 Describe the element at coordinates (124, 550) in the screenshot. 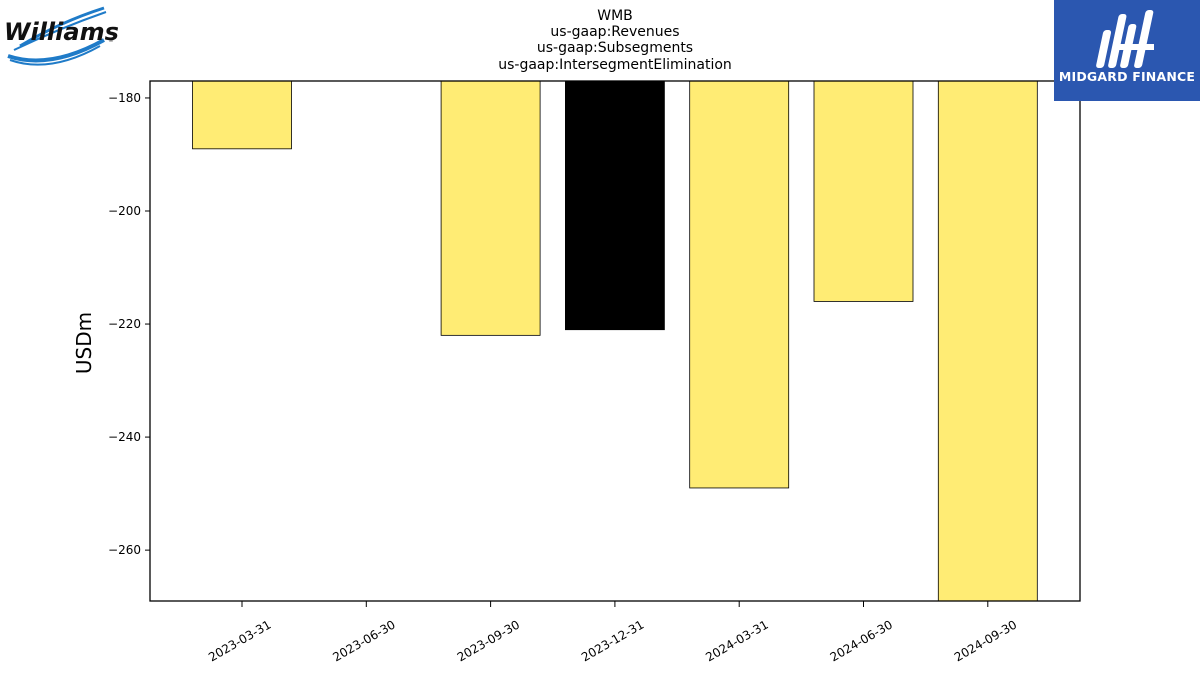

I see `y-tick-label: −260` at that location.